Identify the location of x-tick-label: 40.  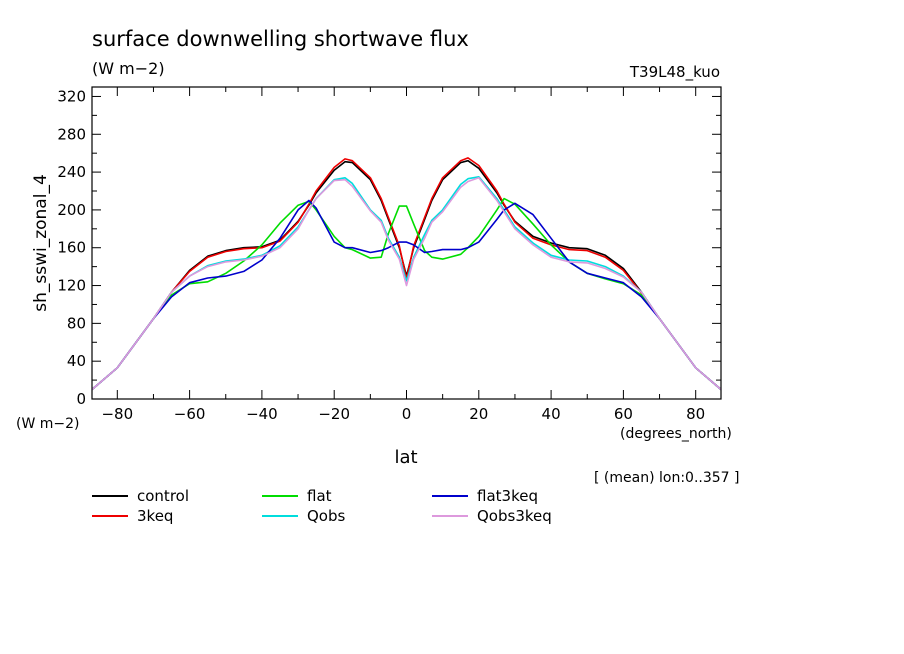
(551, 414).